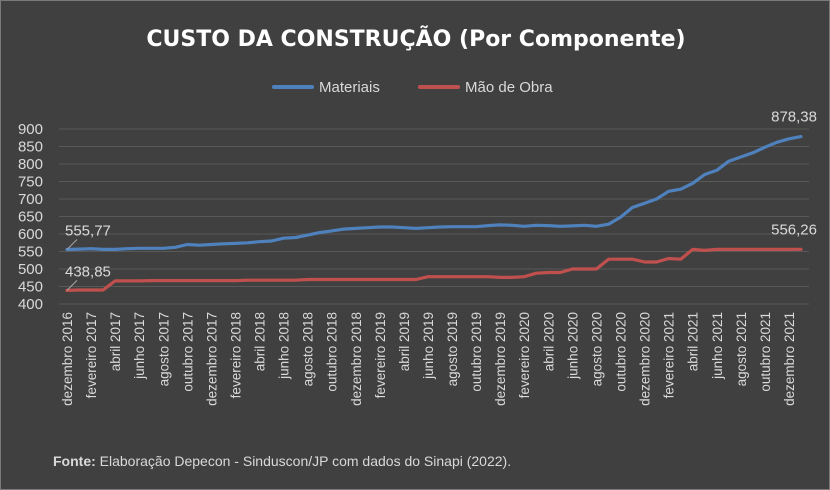  I want to click on x-tick-label: outubro 2019, so click(476, 352).